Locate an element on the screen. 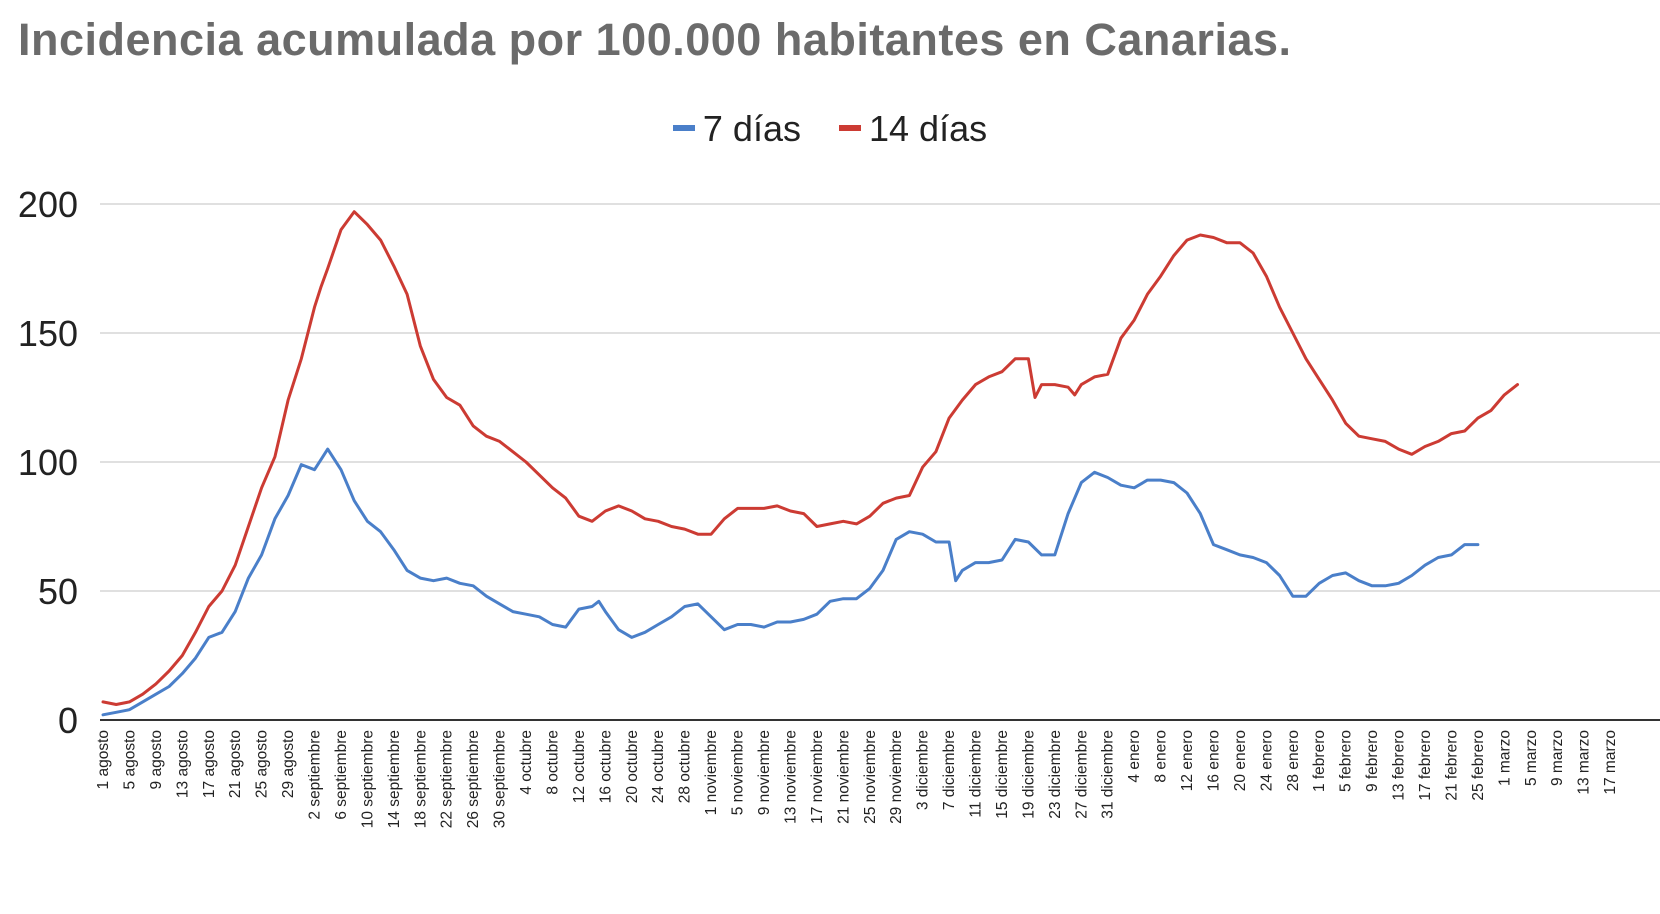  x-tick-label: 28 octubre is located at coordinates (685, 766).